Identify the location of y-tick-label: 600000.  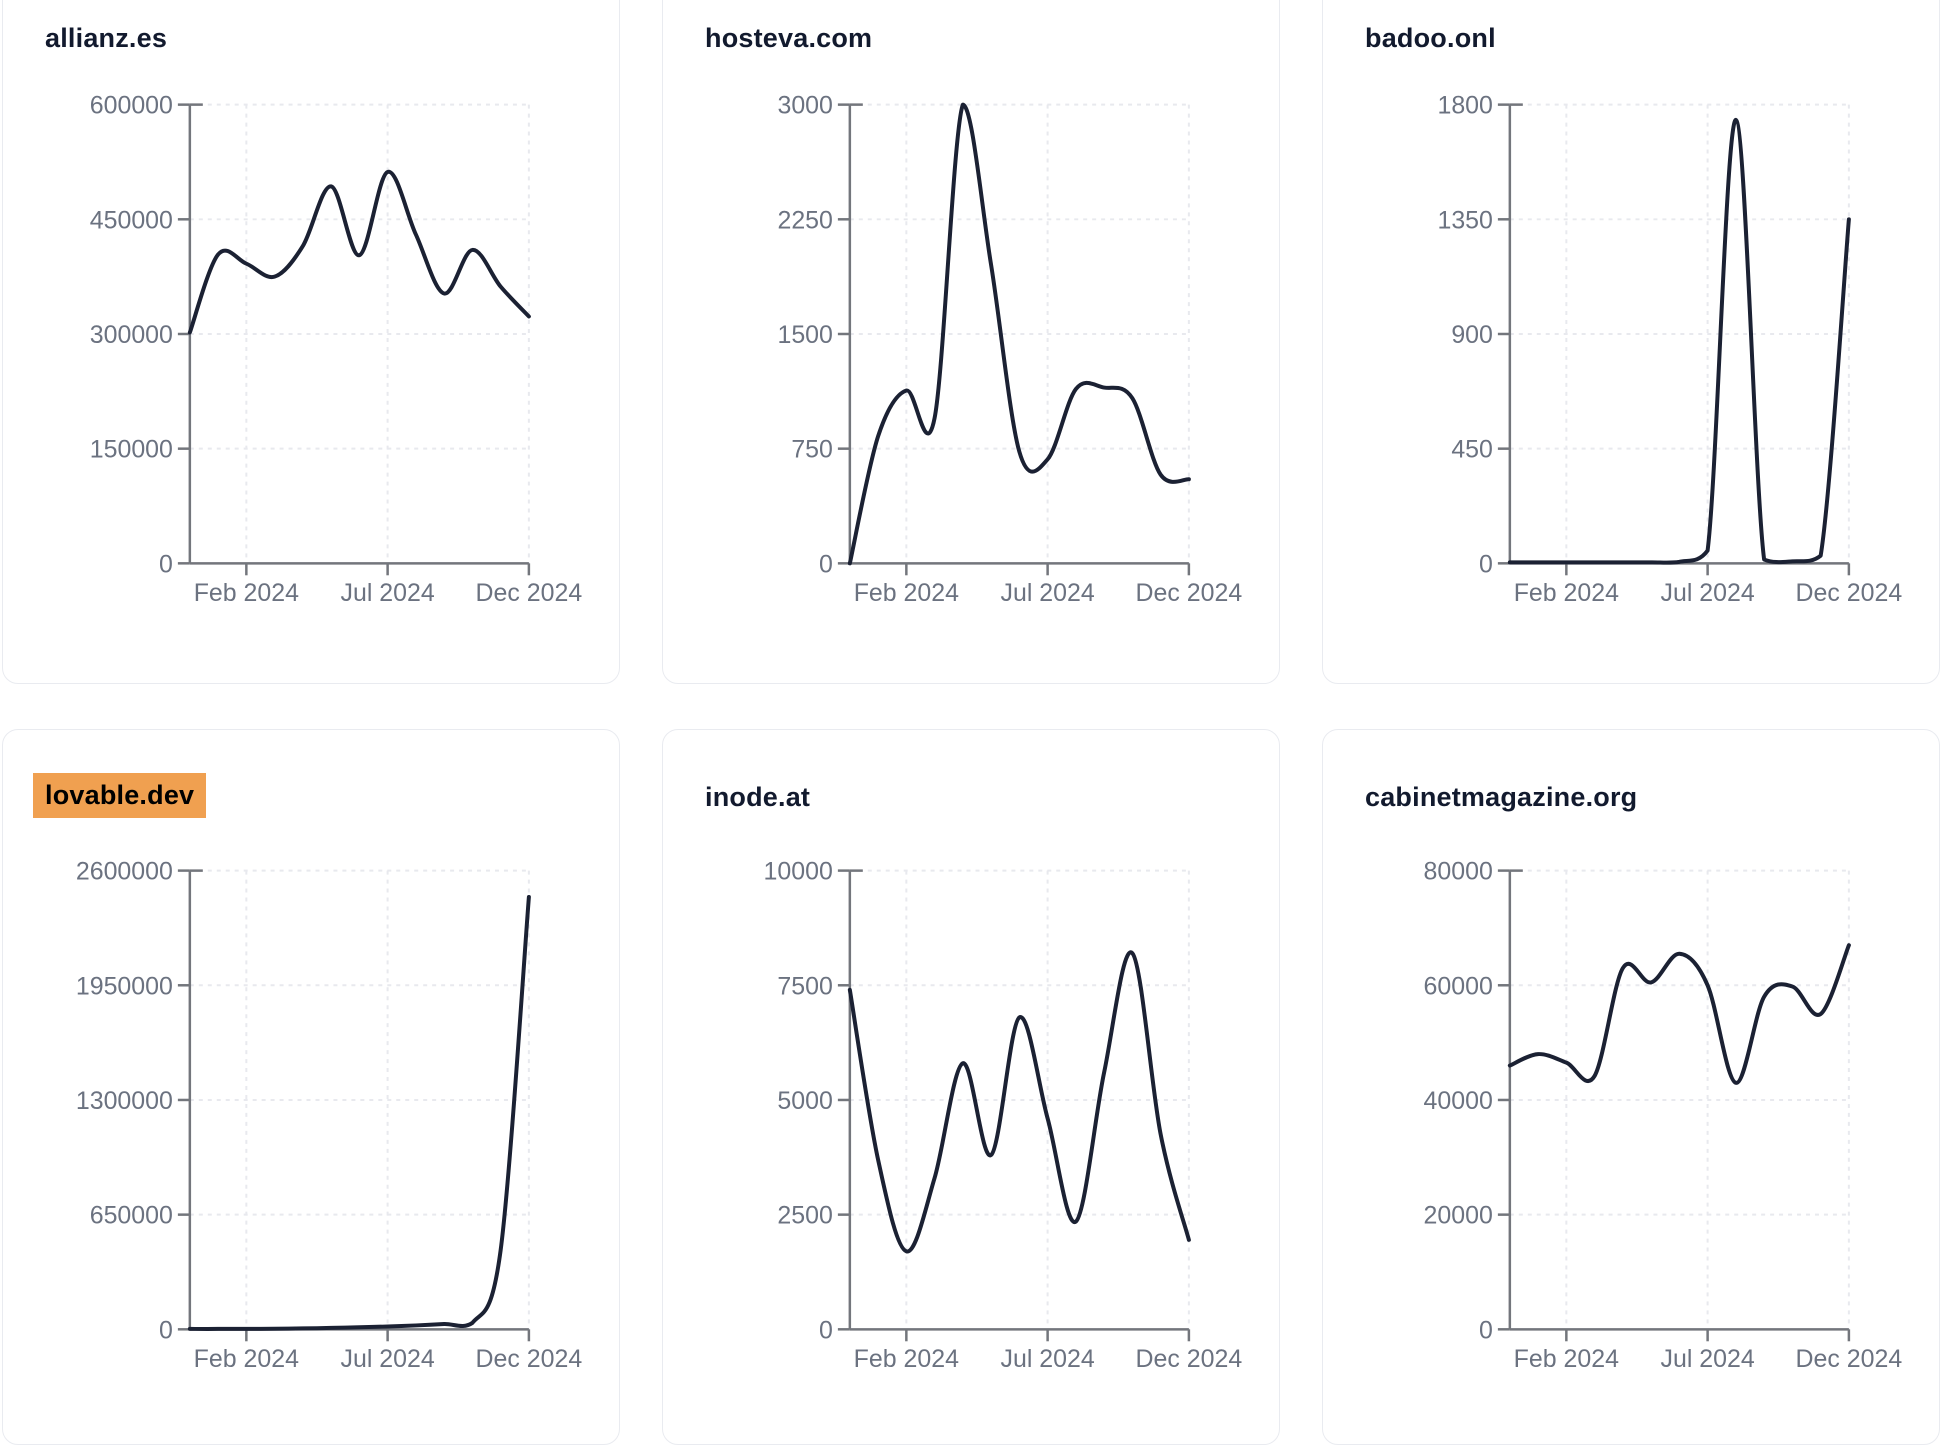
(131, 106).